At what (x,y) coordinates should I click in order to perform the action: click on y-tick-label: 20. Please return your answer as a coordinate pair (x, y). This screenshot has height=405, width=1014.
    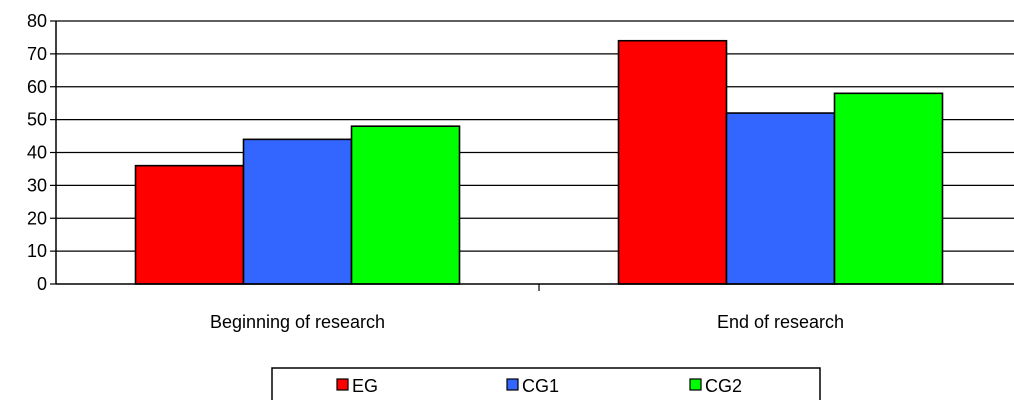
    Looking at the image, I should click on (37, 218).